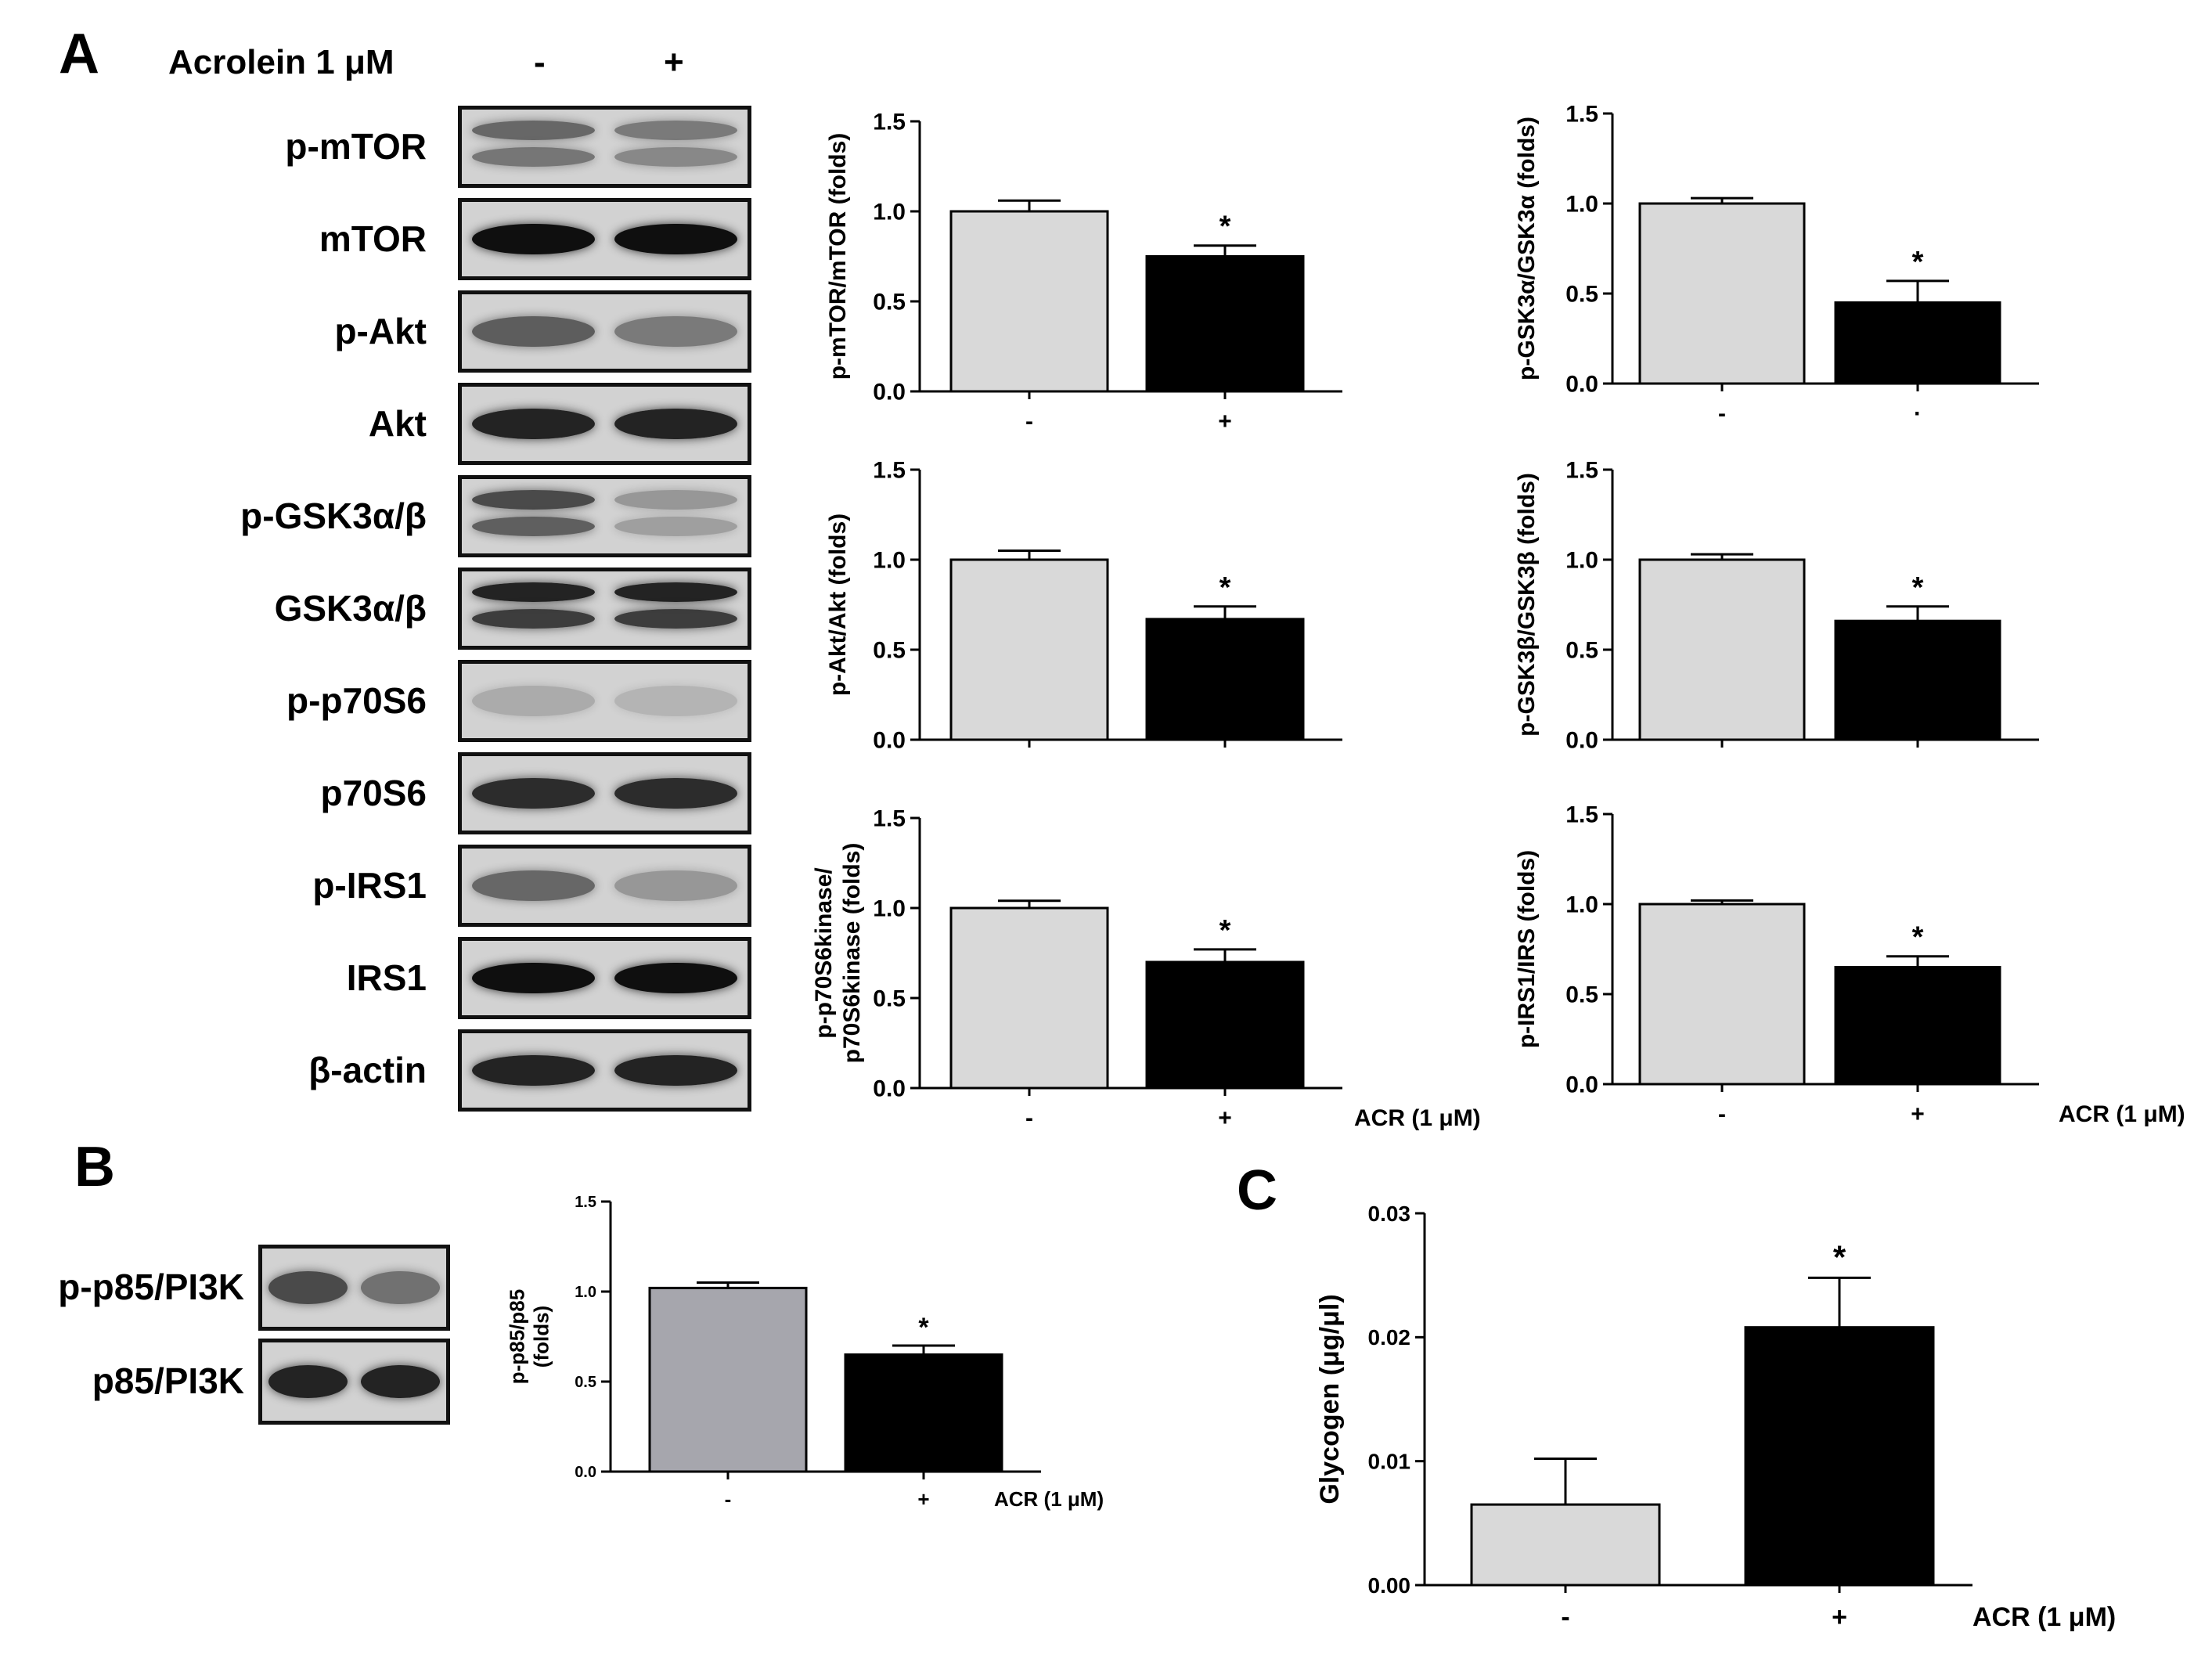  Describe the element at coordinates (1389, 1585) in the screenshot. I see `y-tick-label: 0.00` at that location.